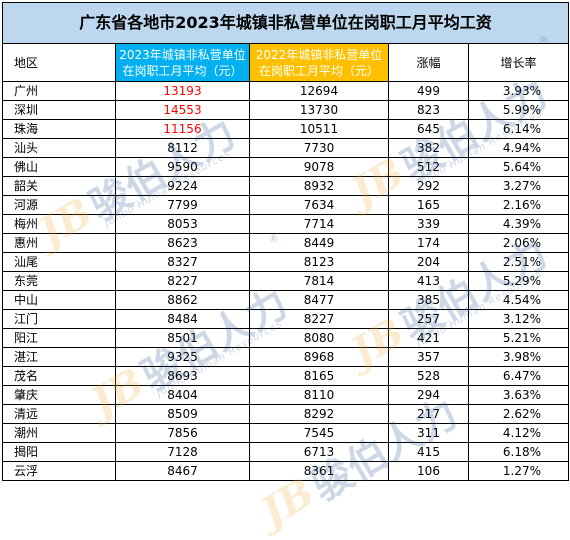  I want to click on table-row: 梅州 8053 7714 339 4.39%, so click(286, 224).